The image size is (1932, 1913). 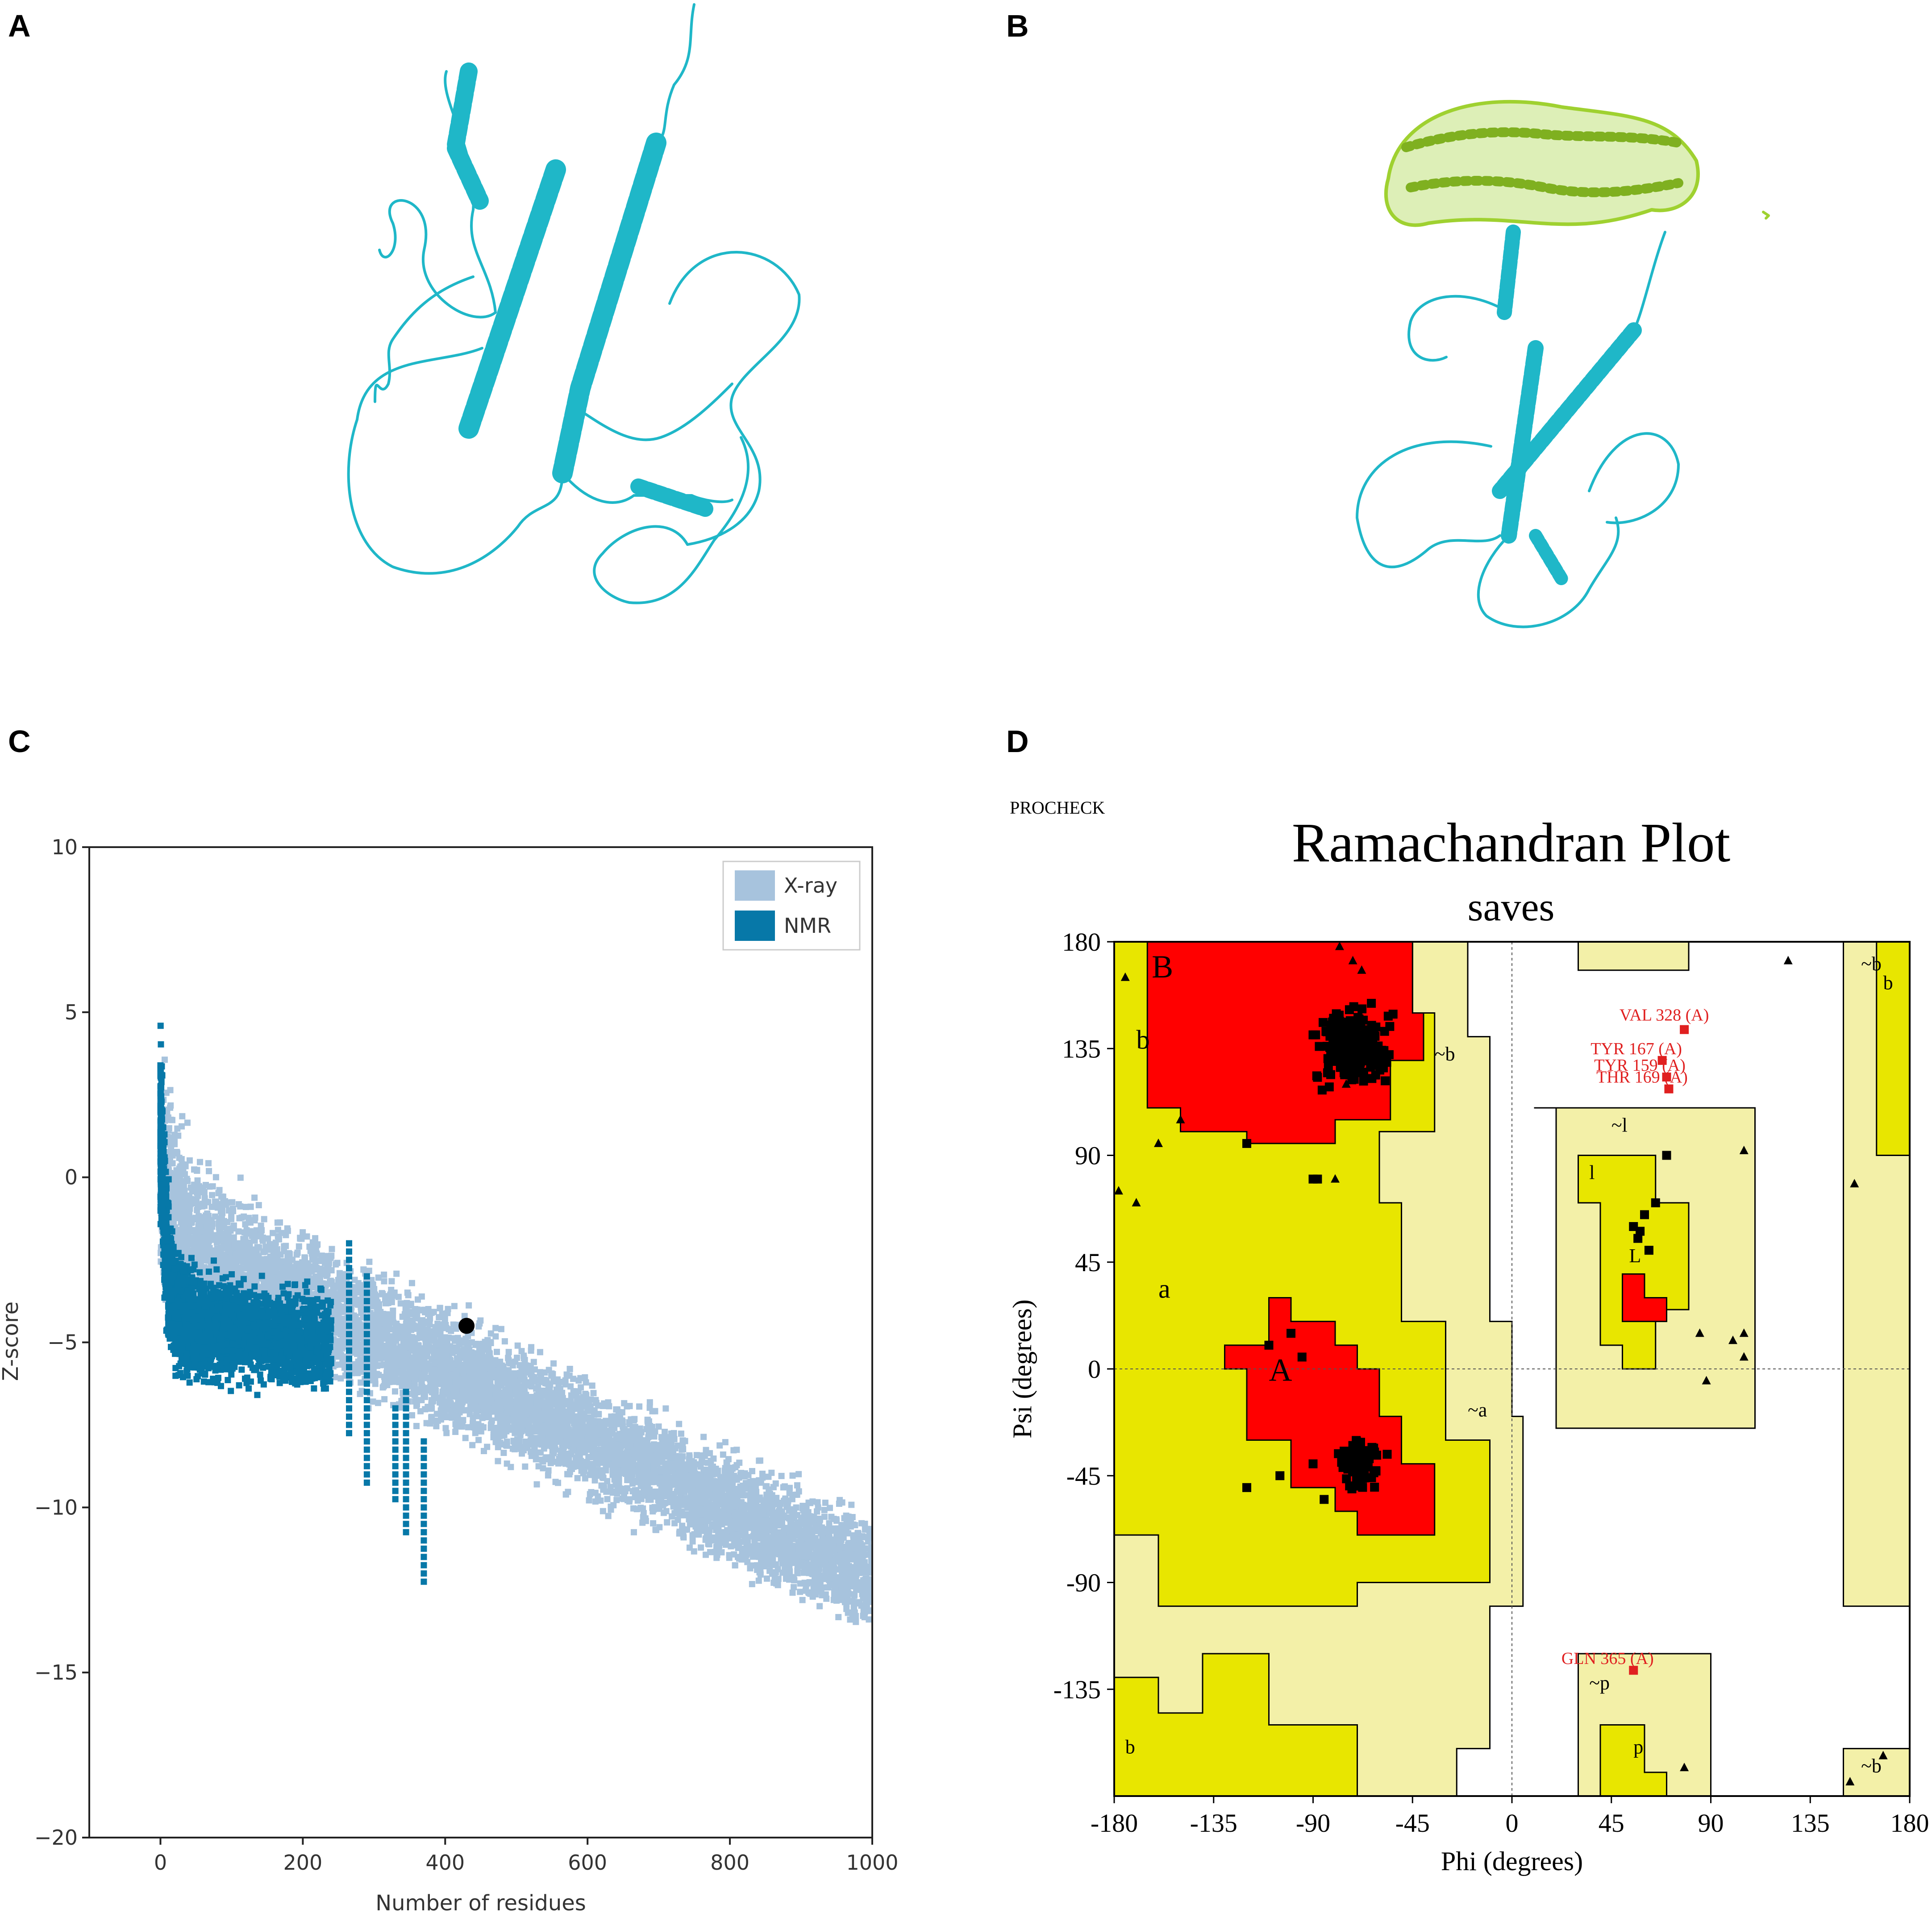 I want to click on panel-label-b: B, so click(x=1017, y=25).